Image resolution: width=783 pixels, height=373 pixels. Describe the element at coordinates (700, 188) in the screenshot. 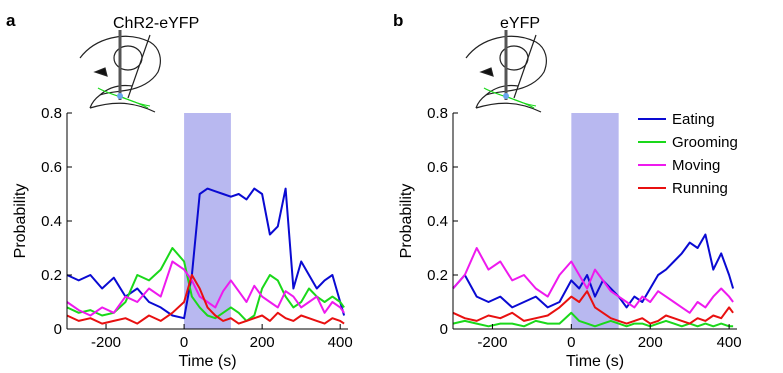

I see `legend-label-running: Running` at that location.